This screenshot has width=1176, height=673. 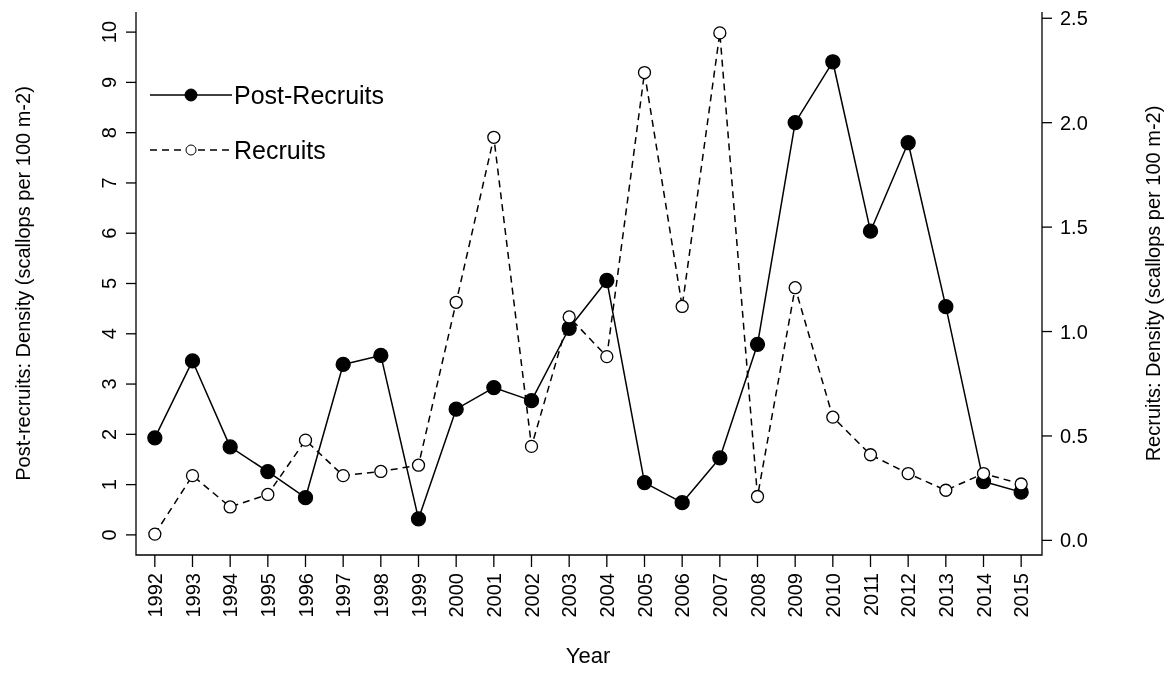 I want to click on x-tick-label: 1993, so click(x=192, y=595).